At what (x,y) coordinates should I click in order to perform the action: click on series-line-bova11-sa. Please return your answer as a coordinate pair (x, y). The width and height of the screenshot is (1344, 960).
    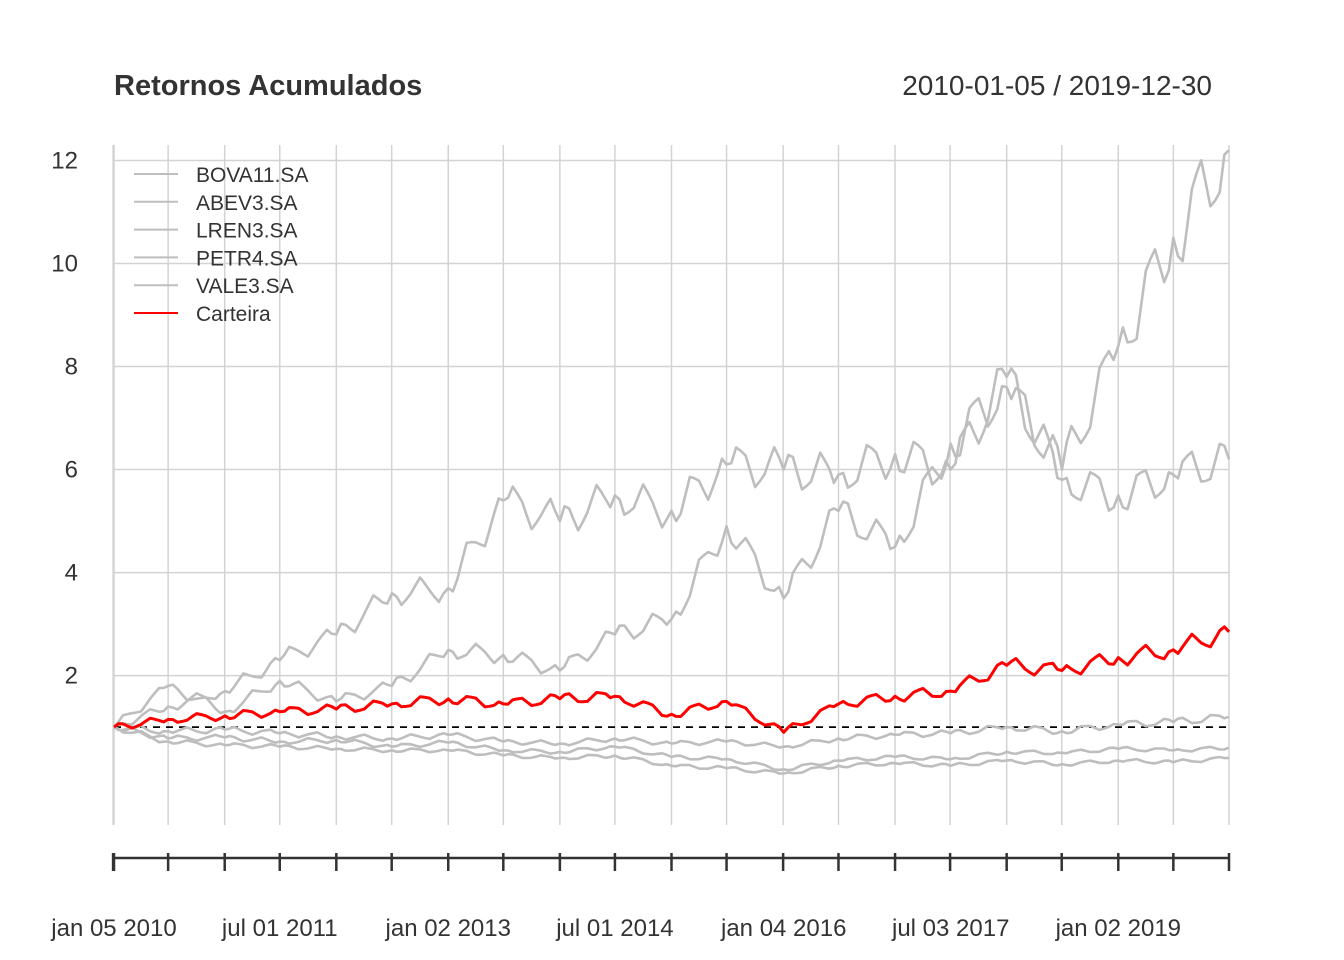
    Looking at the image, I should click on (671, 731).